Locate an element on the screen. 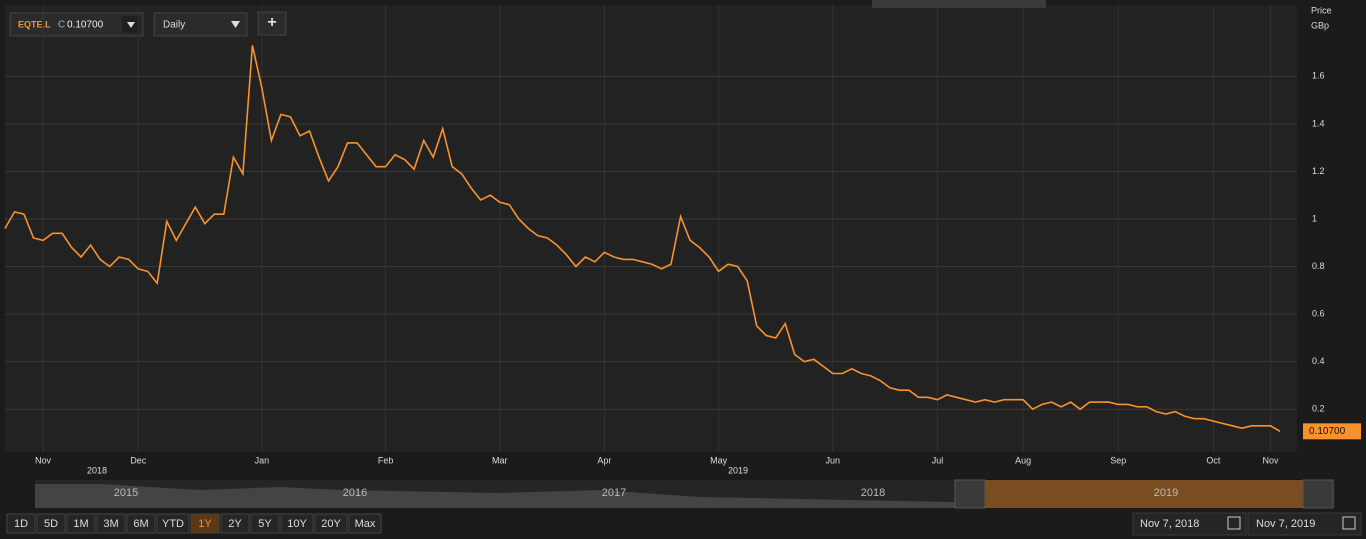 The width and height of the screenshot is (1366, 539). range-button-label: YTD is located at coordinates (173, 524).